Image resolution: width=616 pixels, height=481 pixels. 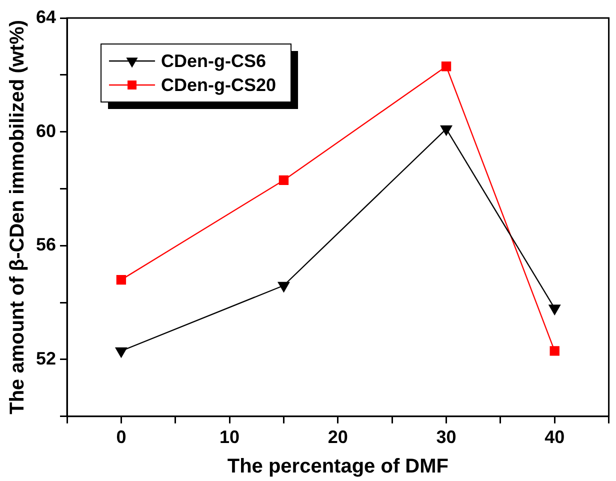 I want to click on x-tick-label: 30, so click(x=446, y=437).